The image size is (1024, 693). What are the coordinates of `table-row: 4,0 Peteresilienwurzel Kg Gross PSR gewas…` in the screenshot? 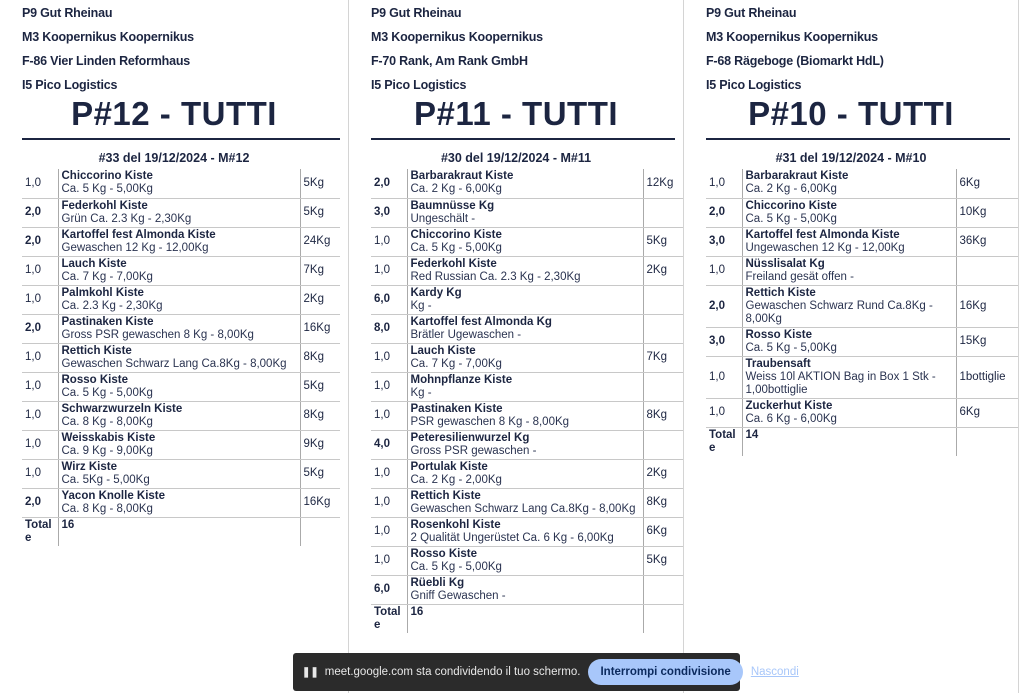 It's located at (527, 445).